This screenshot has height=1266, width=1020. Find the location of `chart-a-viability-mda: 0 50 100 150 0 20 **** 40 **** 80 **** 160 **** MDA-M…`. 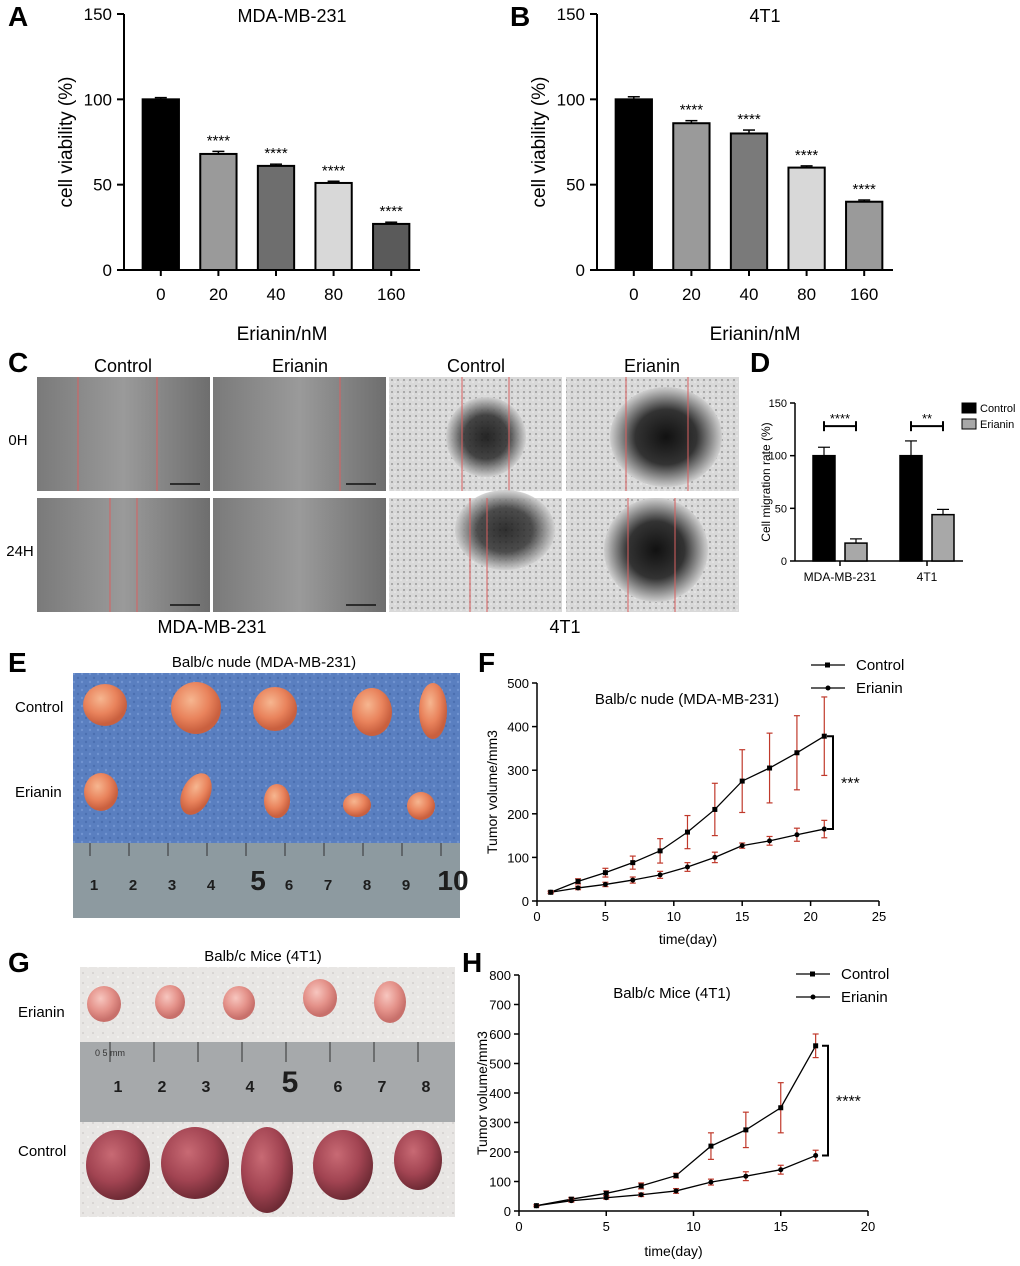

chart-a-viability-mda: 0 50 100 150 0 20 **** 40 **** 80 **** 160 **** MDA-M… is located at coordinates (238, 175).